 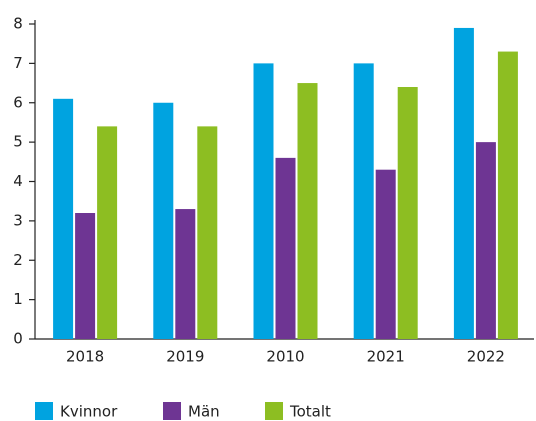 I want to click on x-tick-label: 2018, so click(x=85, y=357).